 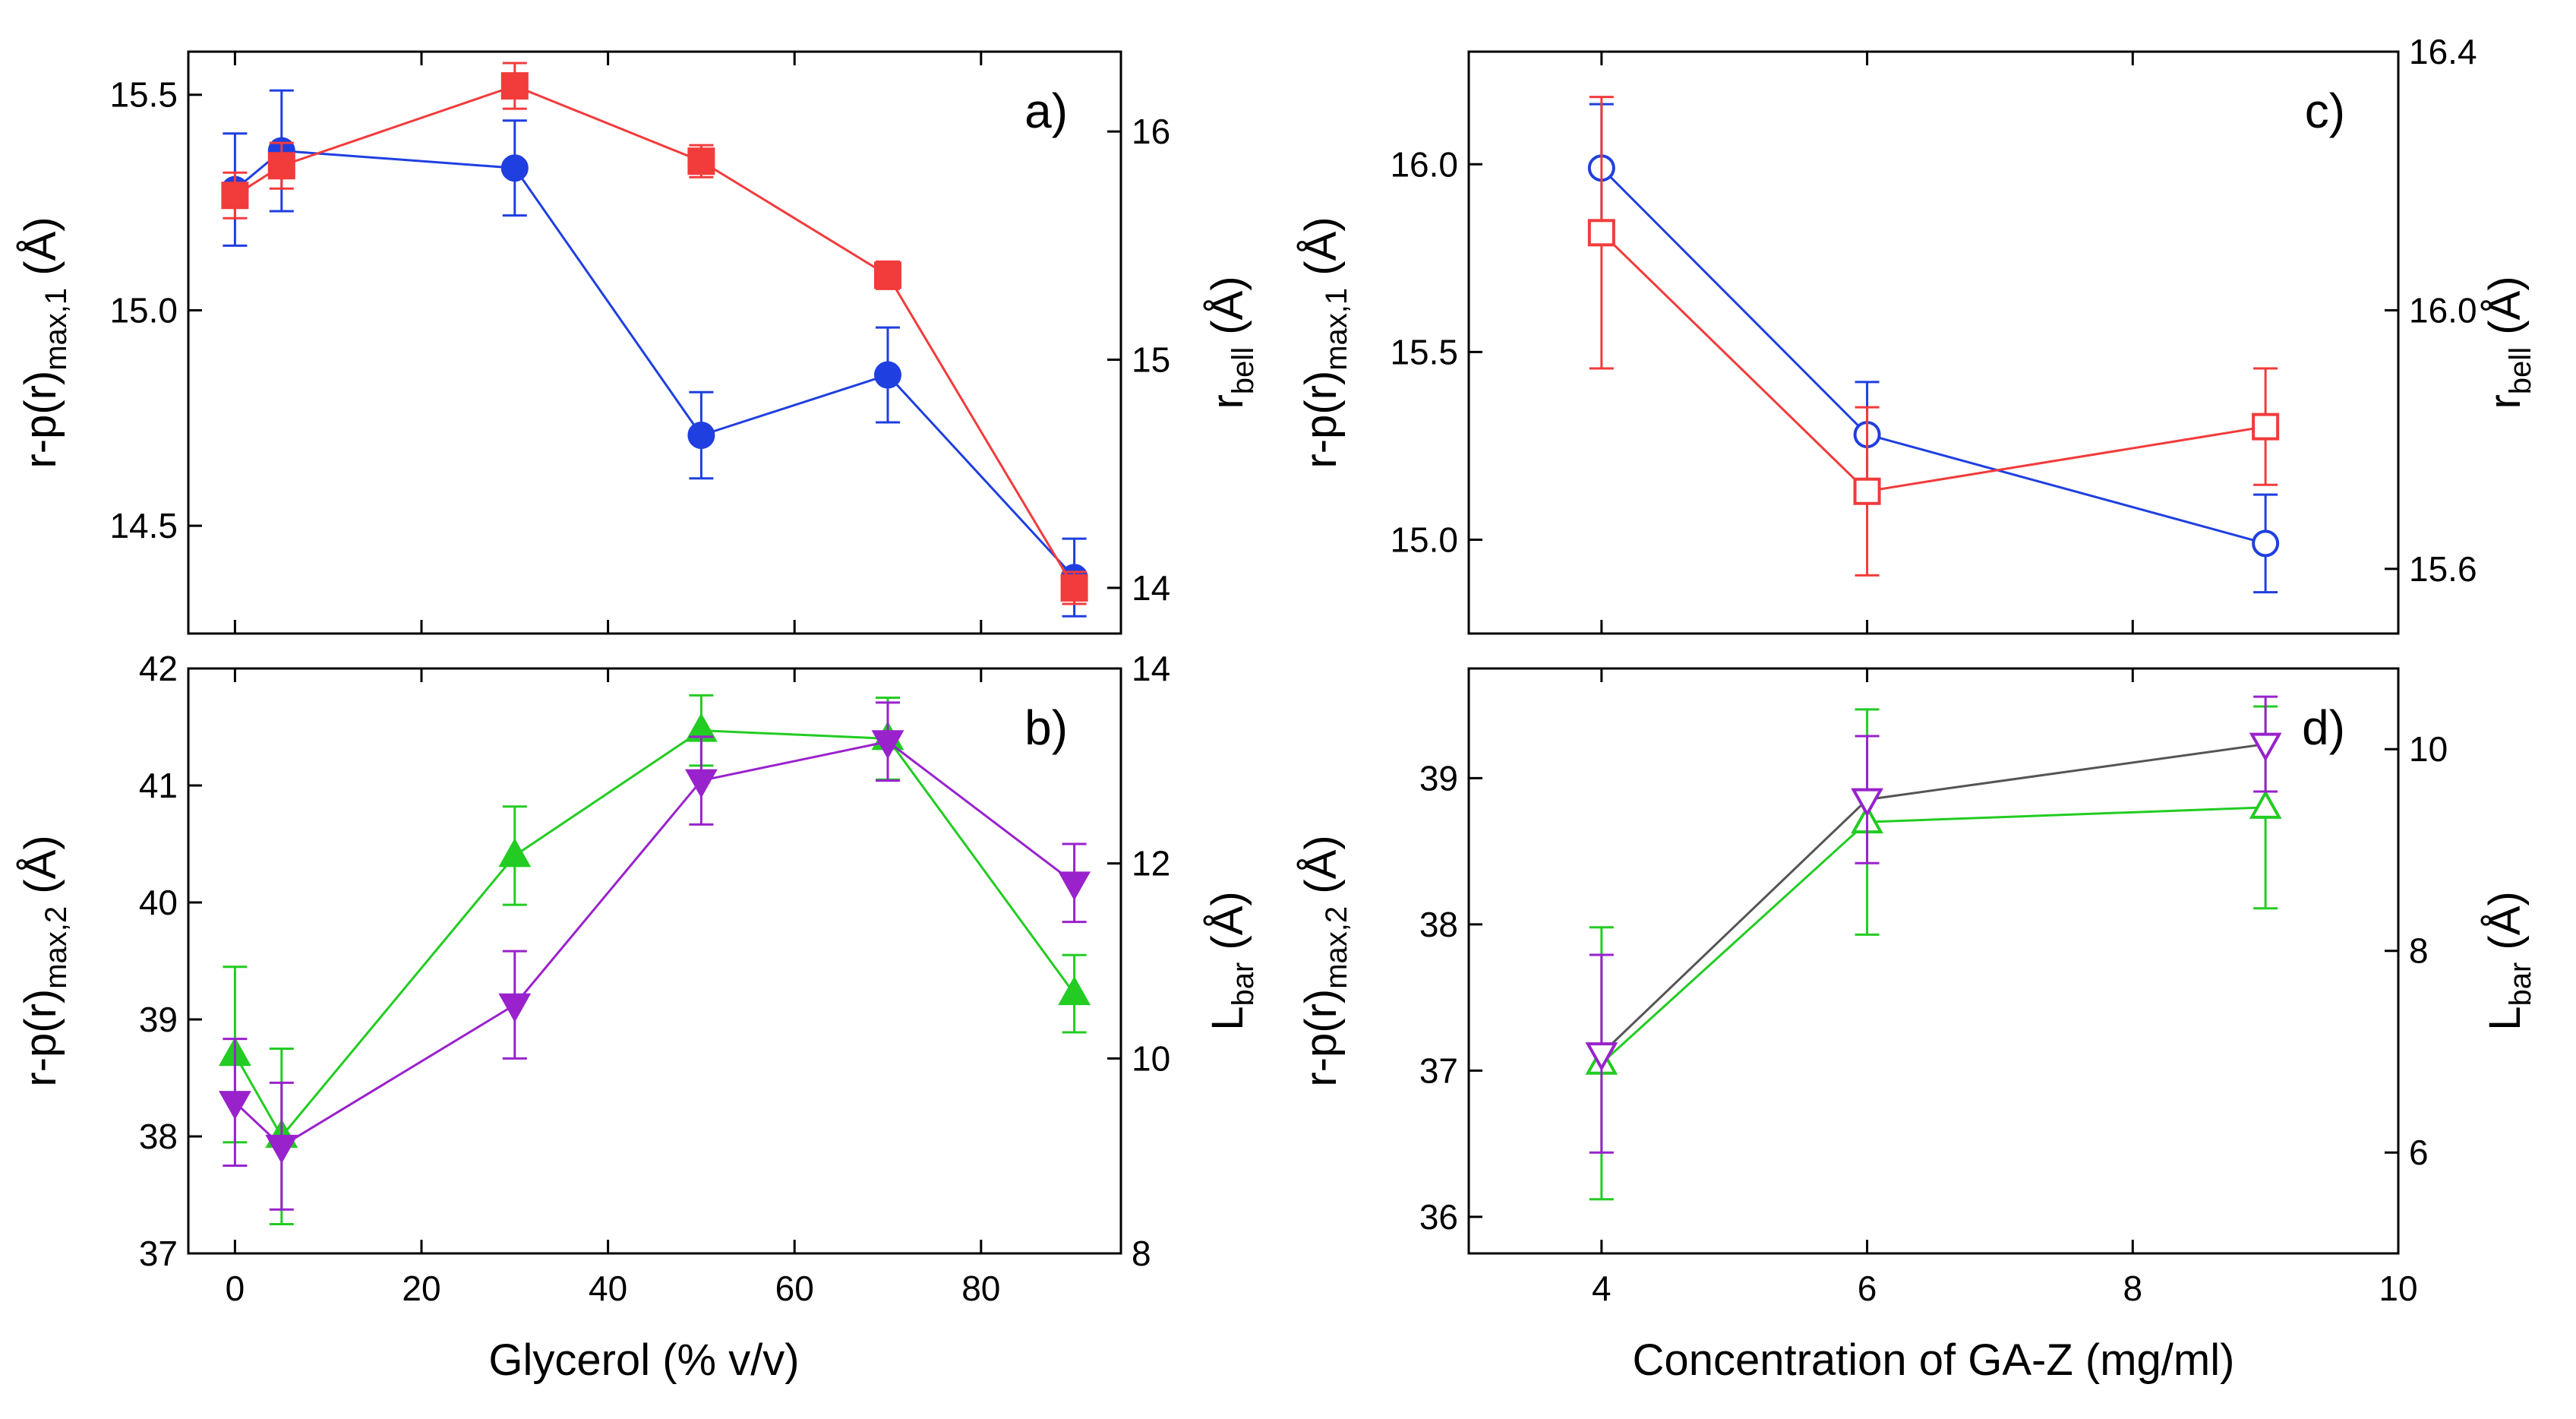 I want to click on y-tick-label-right: 12, so click(x=1151, y=863).